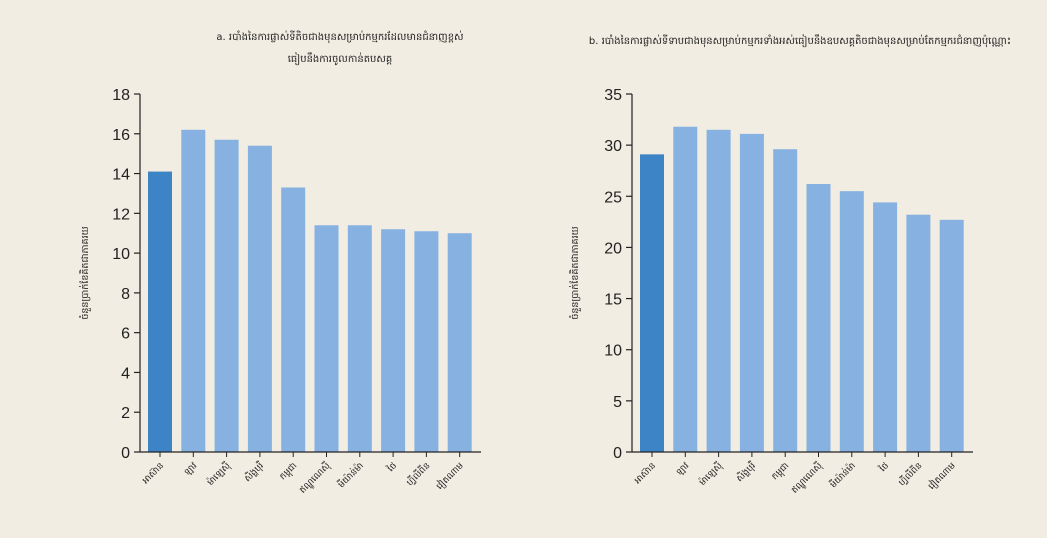 This screenshot has width=1047, height=538. What do you see at coordinates (613, 300) in the screenshot?
I see `y-tick-label: 15` at bounding box center [613, 300].